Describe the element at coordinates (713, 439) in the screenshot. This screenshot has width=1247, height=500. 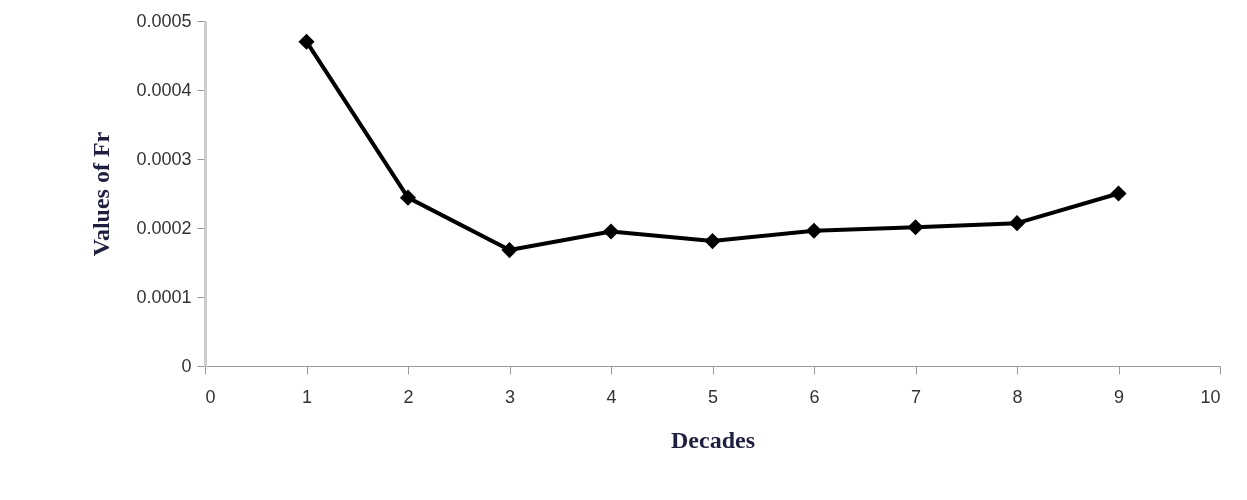
I see `x-axis-title: Decades` at that location.